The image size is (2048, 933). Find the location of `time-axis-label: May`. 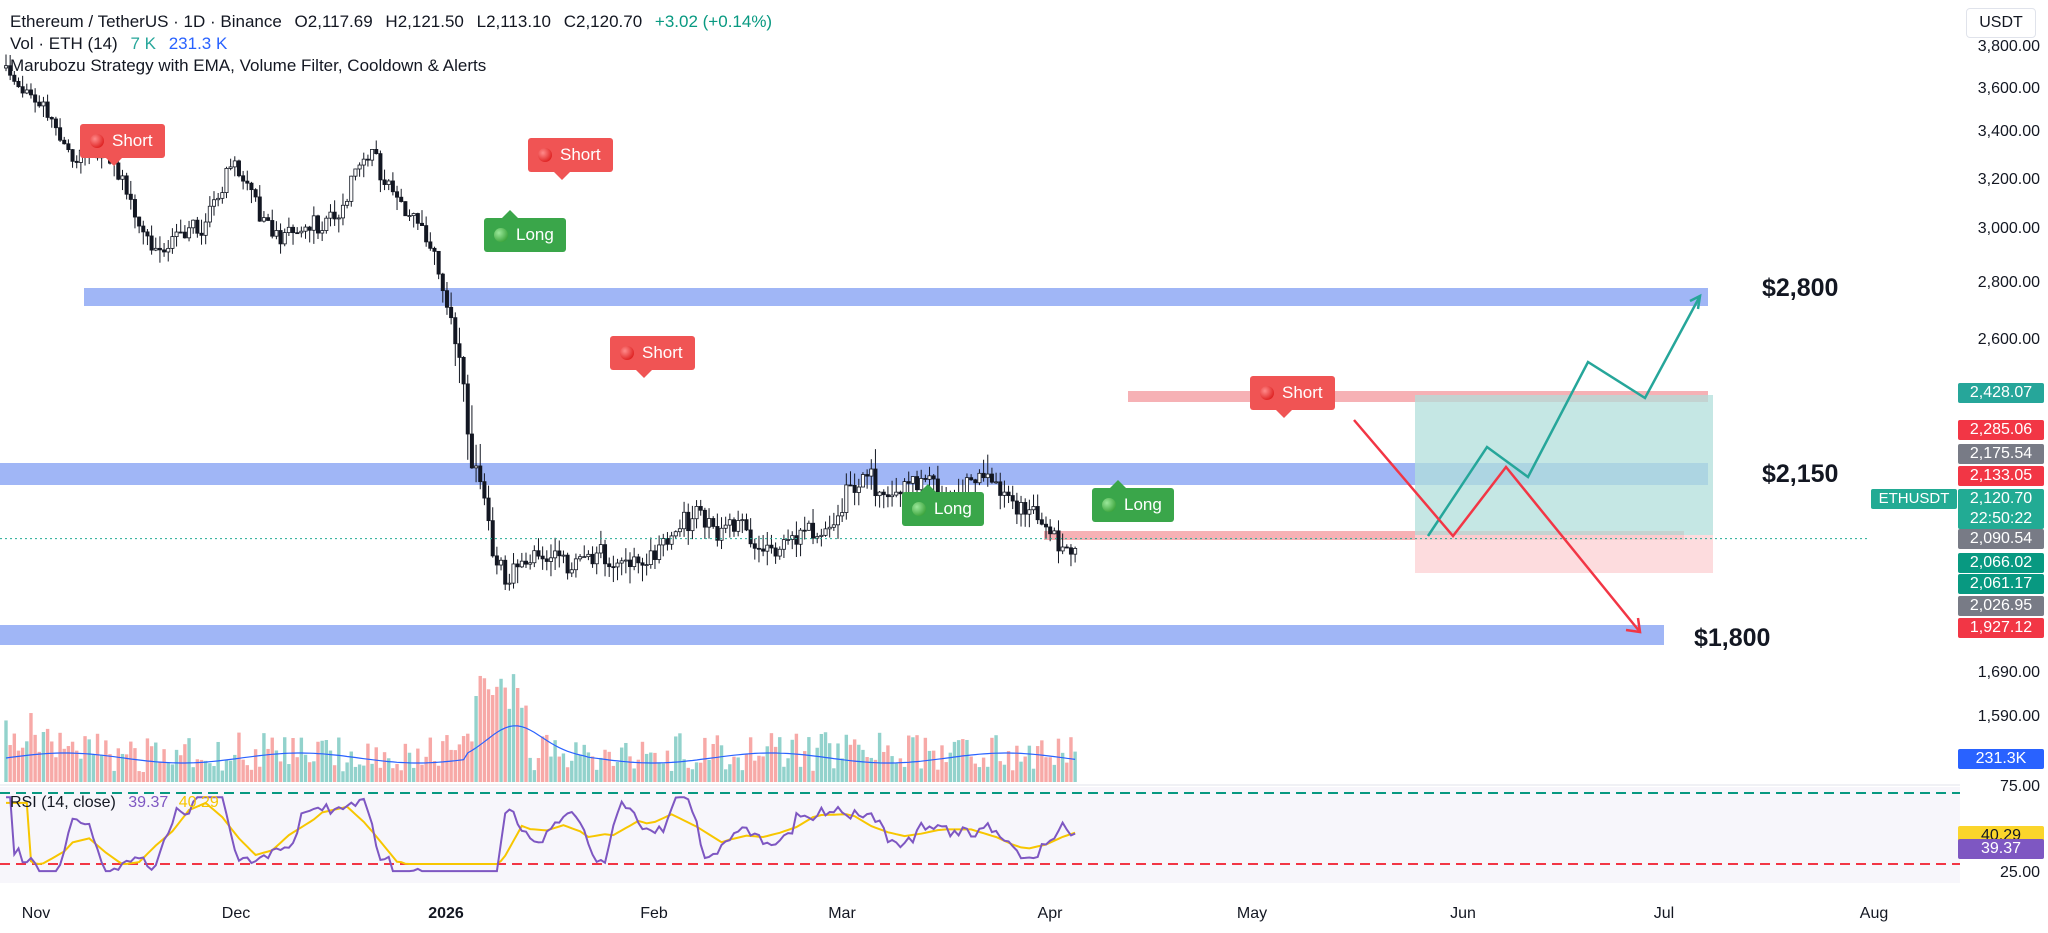

time-axis-label: May is located at coordinates (1252, 913).